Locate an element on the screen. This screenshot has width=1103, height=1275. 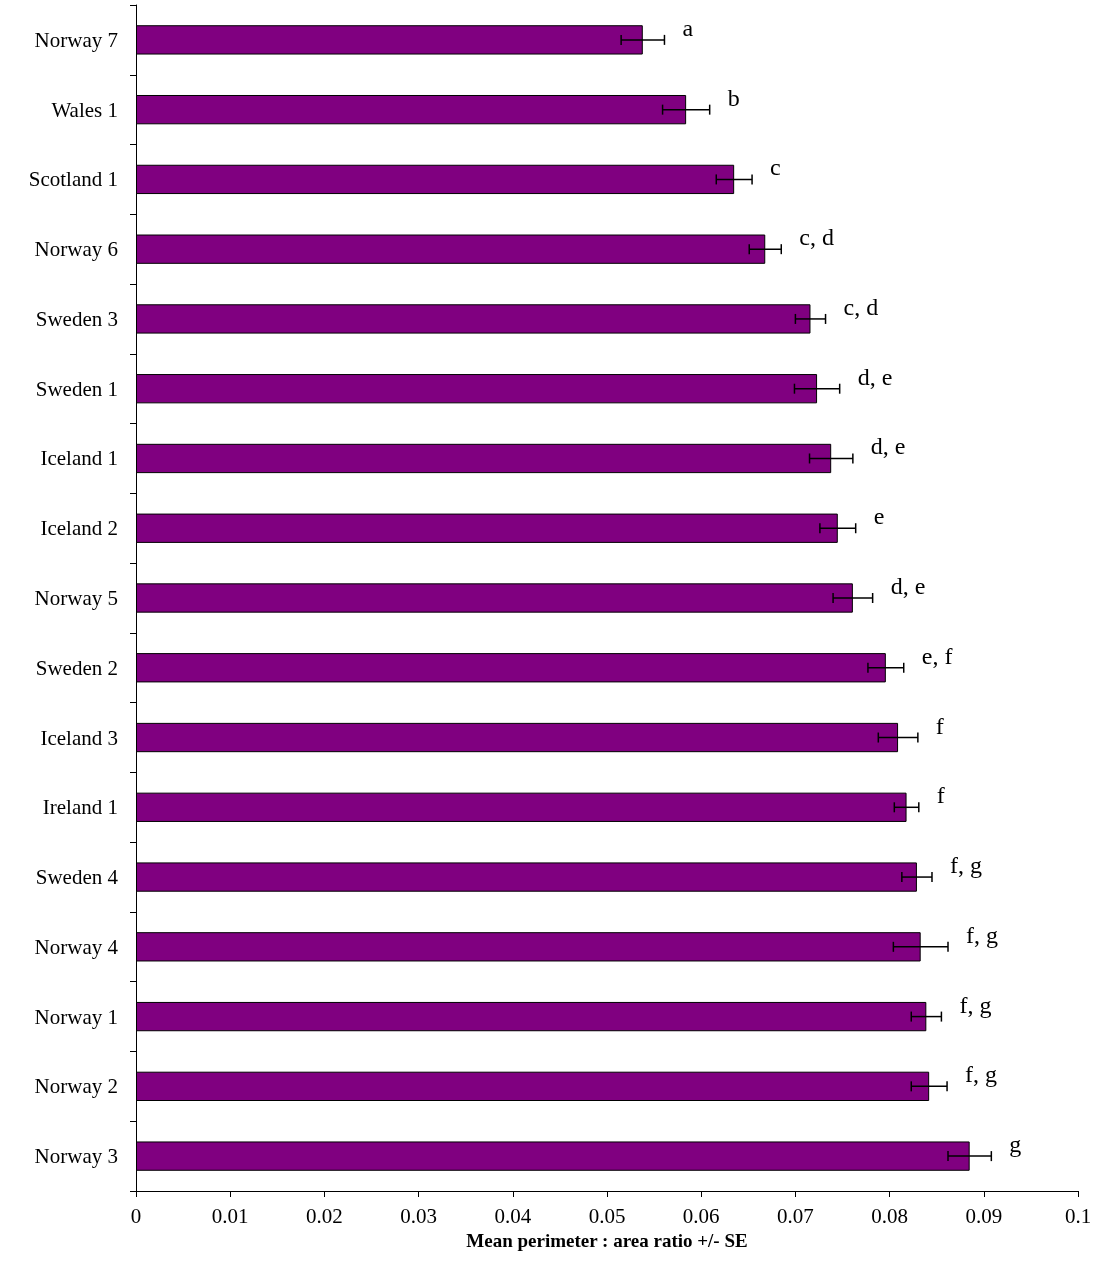
y-tick-label: Norway 1 is located at coordinates (76, 1016).